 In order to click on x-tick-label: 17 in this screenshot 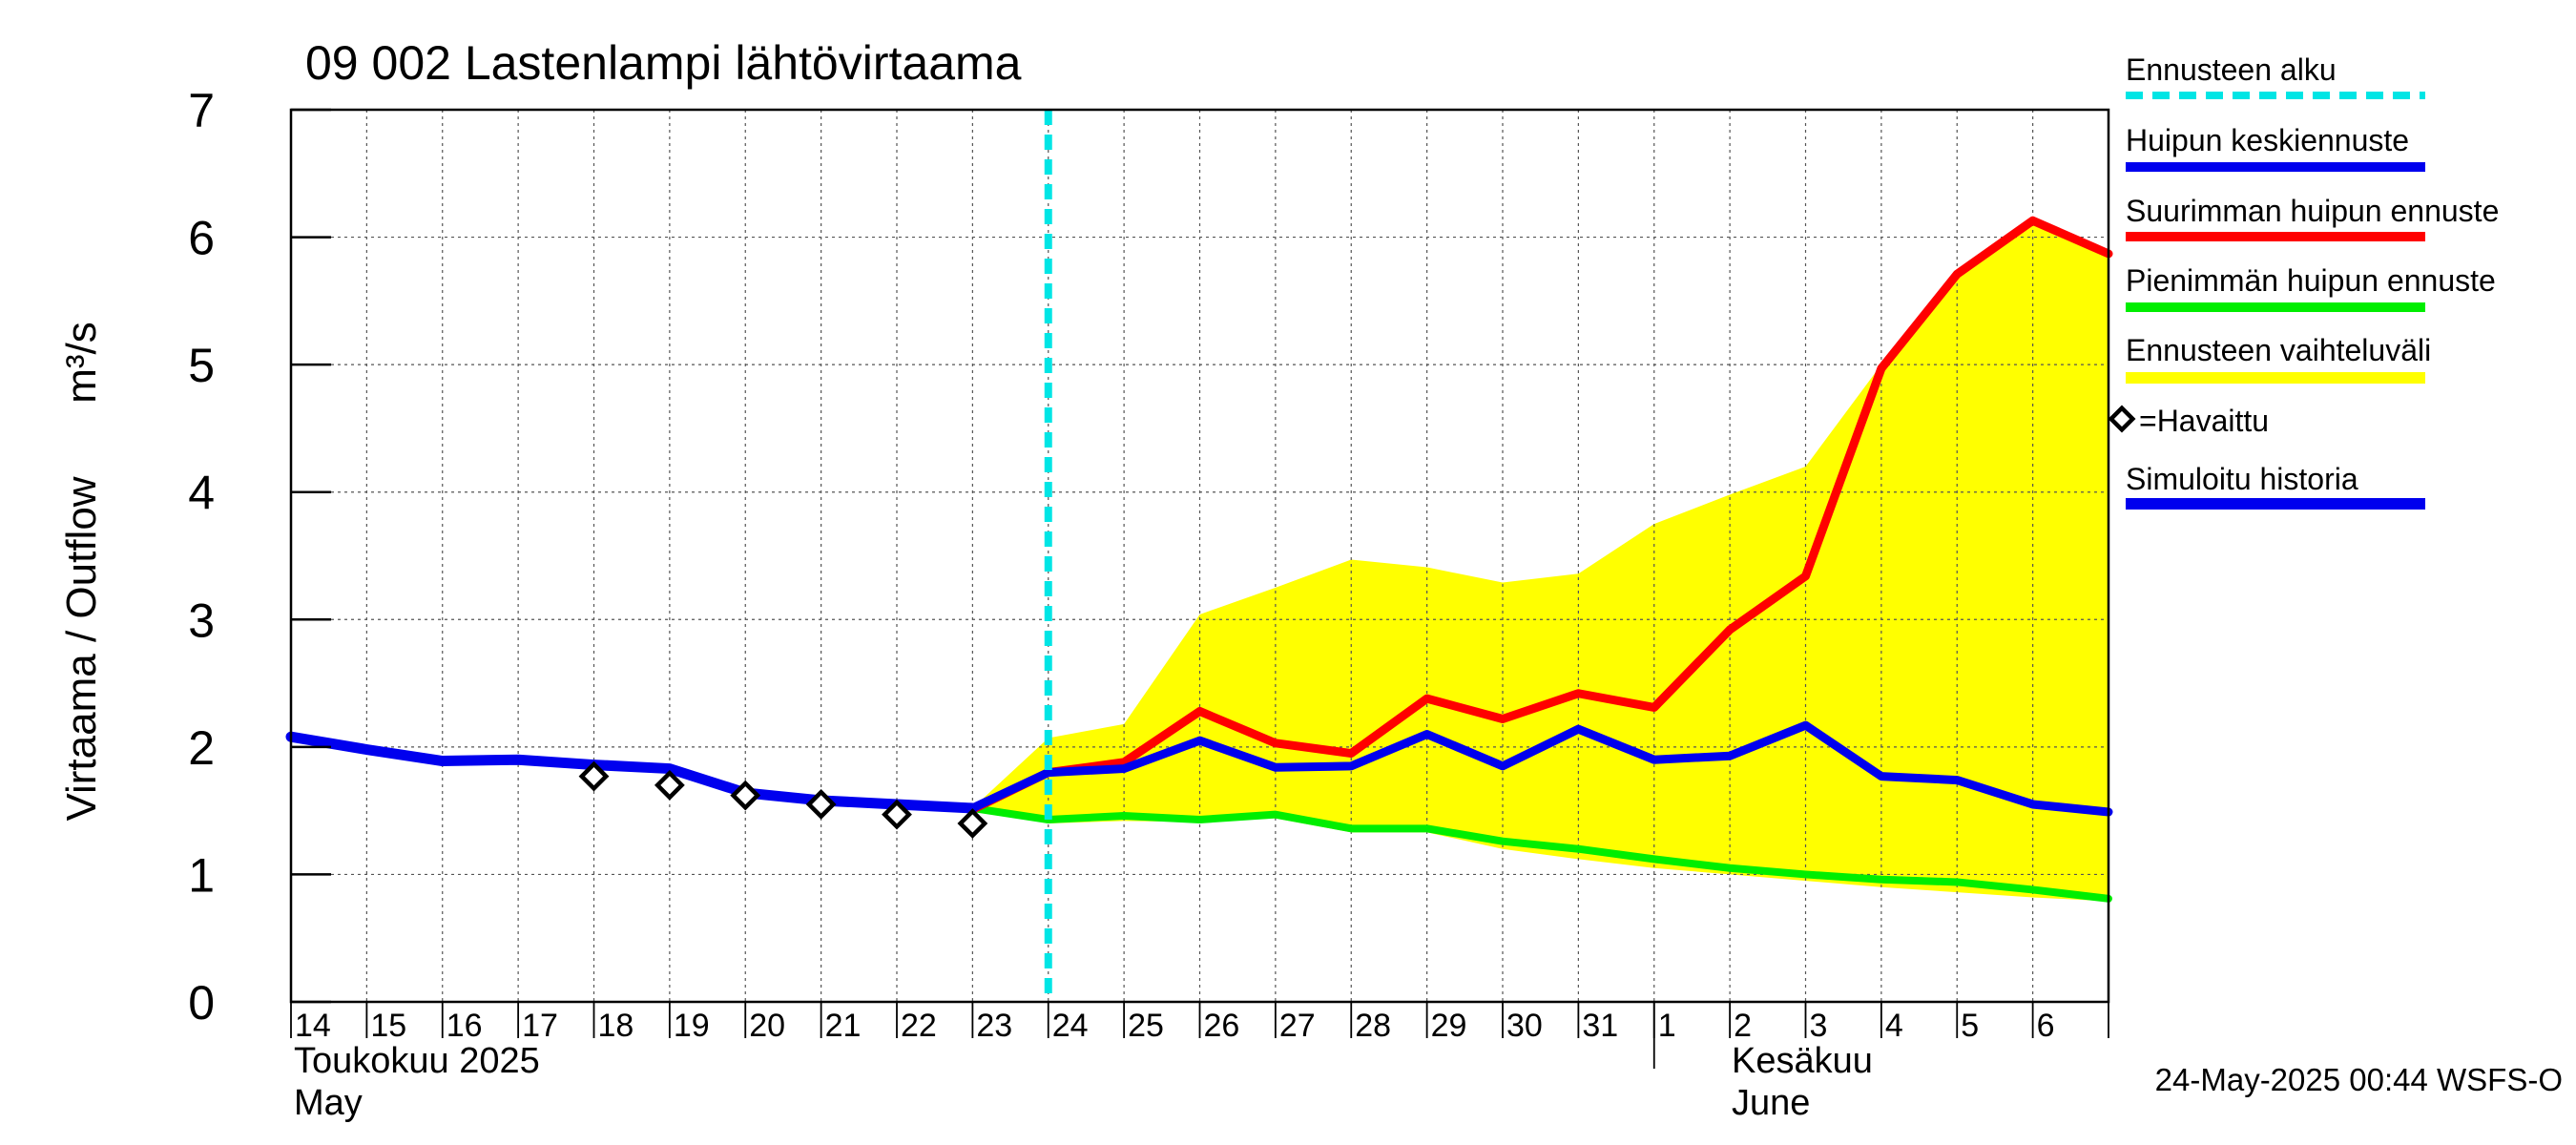, I will do `click(540, 1026)`.